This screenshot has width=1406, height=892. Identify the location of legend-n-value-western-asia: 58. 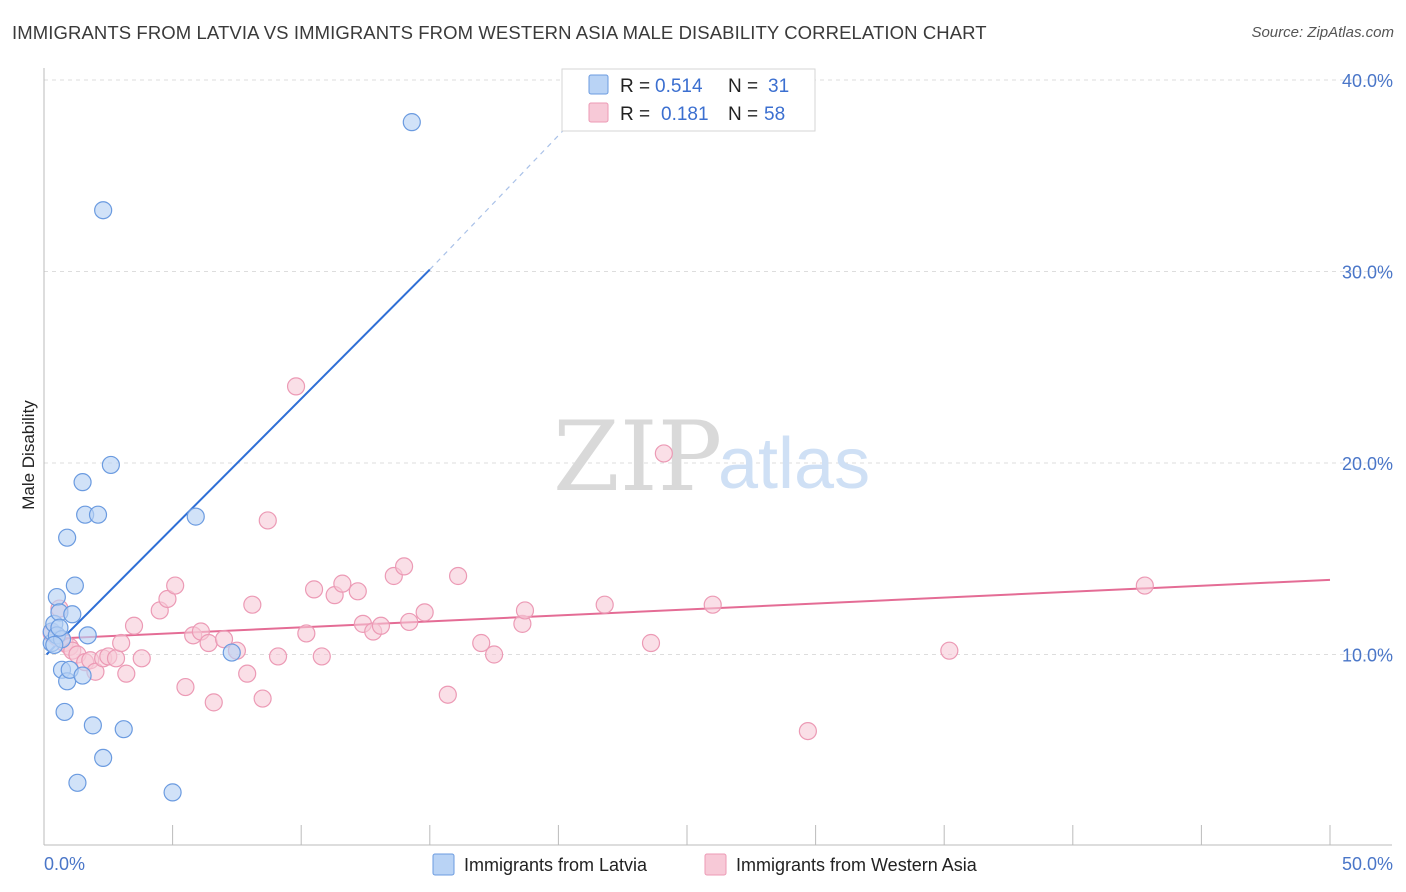
(774, 114).